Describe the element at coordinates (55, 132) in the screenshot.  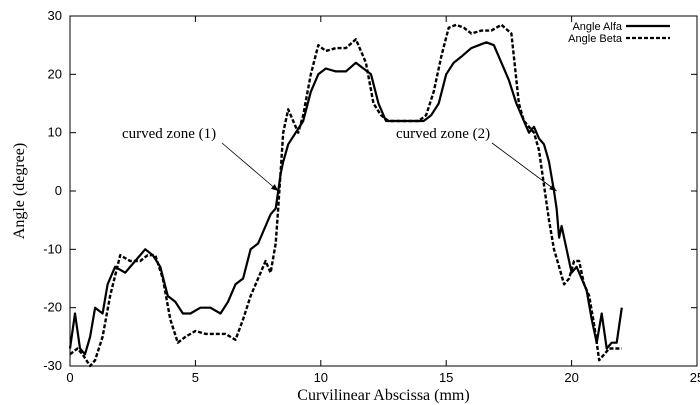
I see `y-tick-label: 10` at that location.